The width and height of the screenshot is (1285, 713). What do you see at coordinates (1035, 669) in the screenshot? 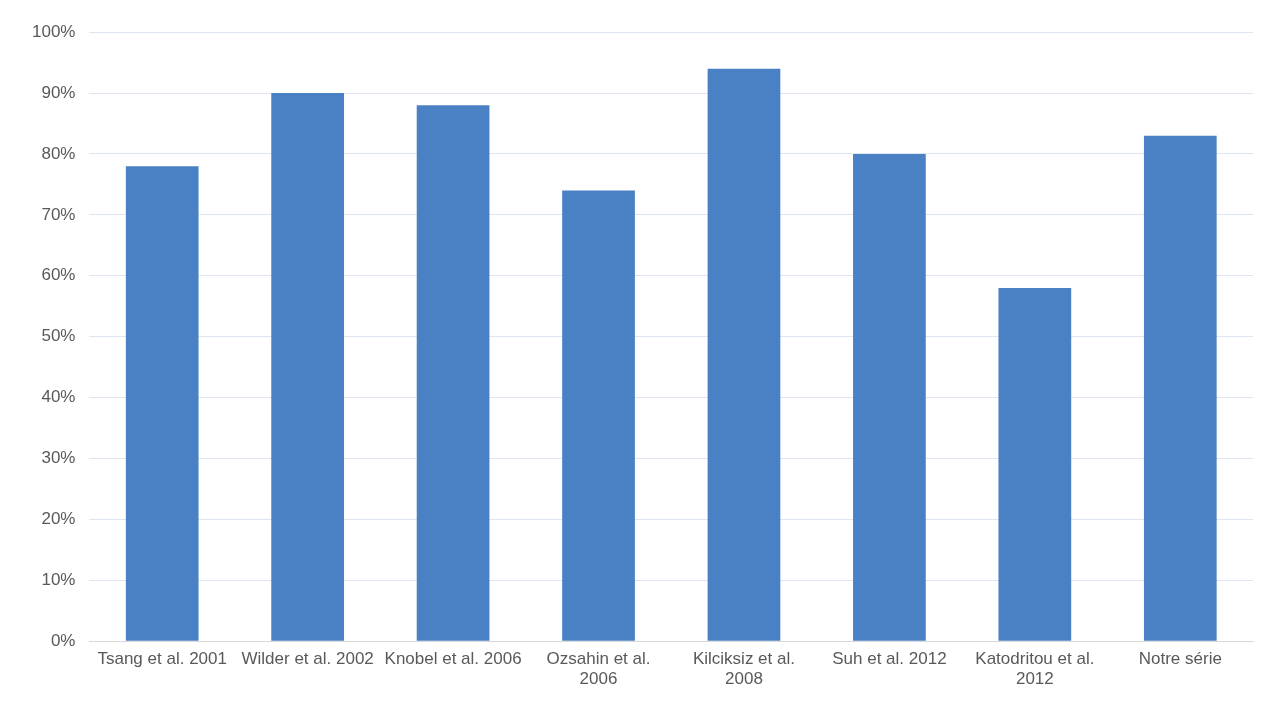
I see `x-tick-label: Katodritou et al. 2012` at bounding box center [1035, 669].